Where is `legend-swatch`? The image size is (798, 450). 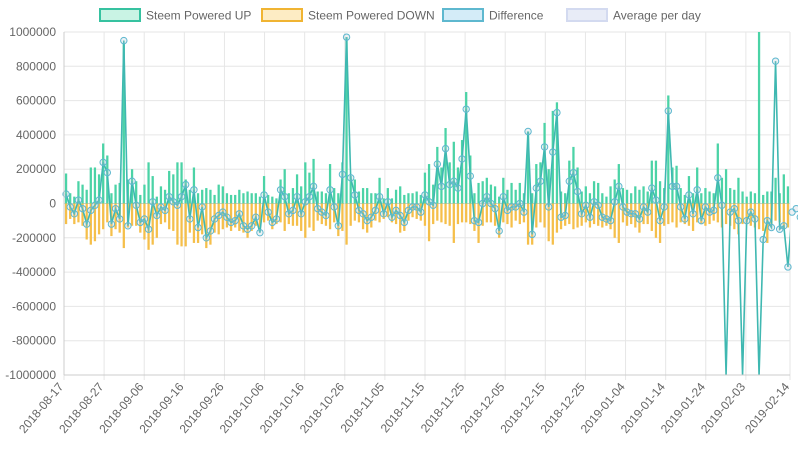
legend-swatch is located at coordinates (463, 15).